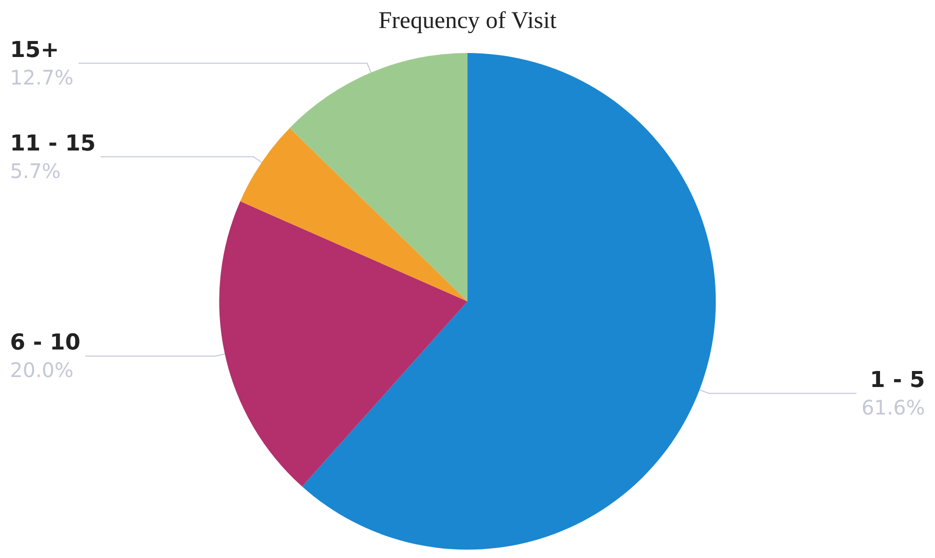 The height and width of the screenshot is (558, 935). What do you see at coordinates (35, 170) in the screenshot?
I see `data-label: 5.7%` at bounding box center [35, 170].